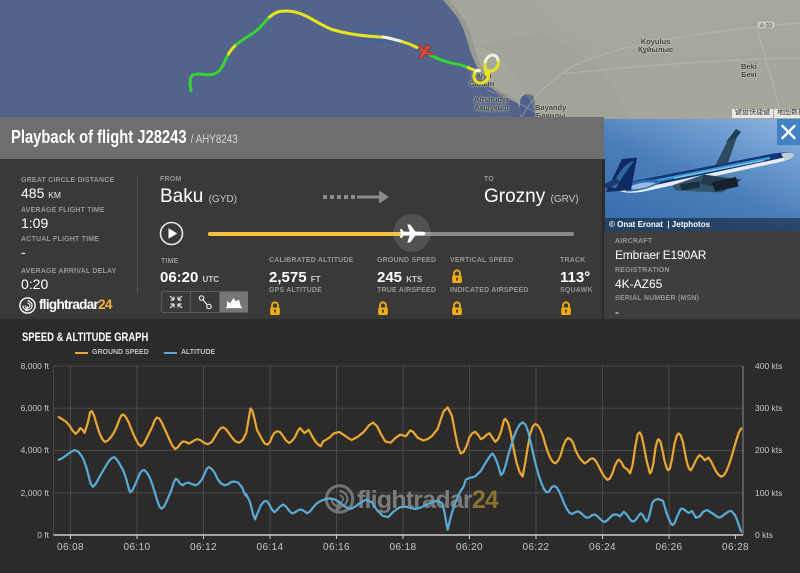 This screenshot has height=573, width=800. I want to click on svg-text: flightradar24, so click(428, 500).